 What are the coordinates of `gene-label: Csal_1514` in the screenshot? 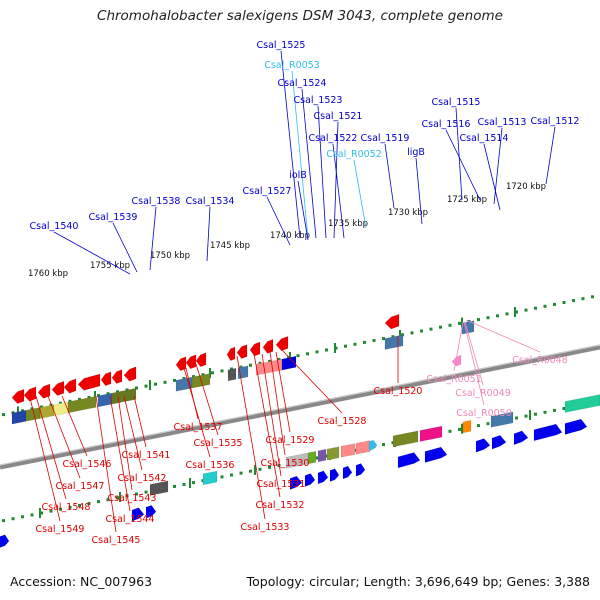 It's located at (484, 138).